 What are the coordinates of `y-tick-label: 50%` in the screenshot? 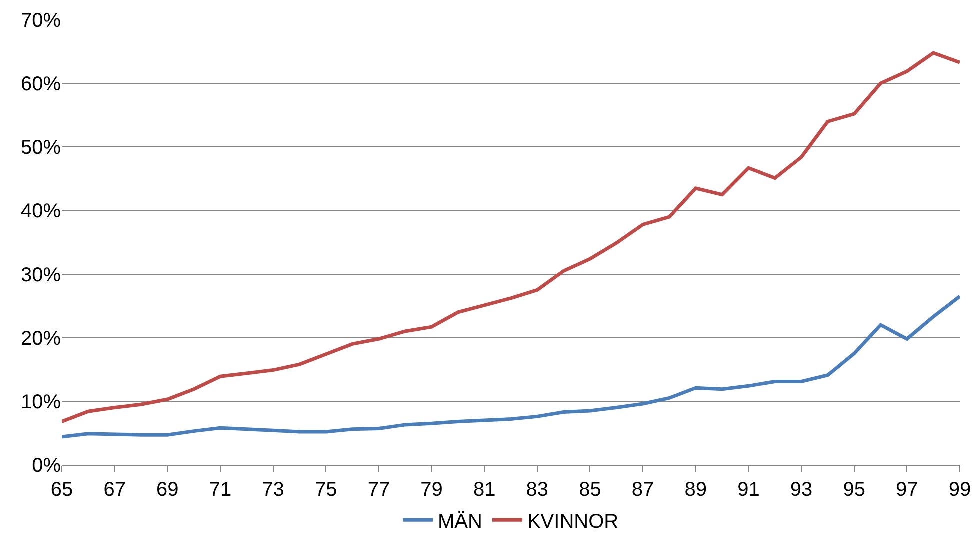 It's located at (41, 148).